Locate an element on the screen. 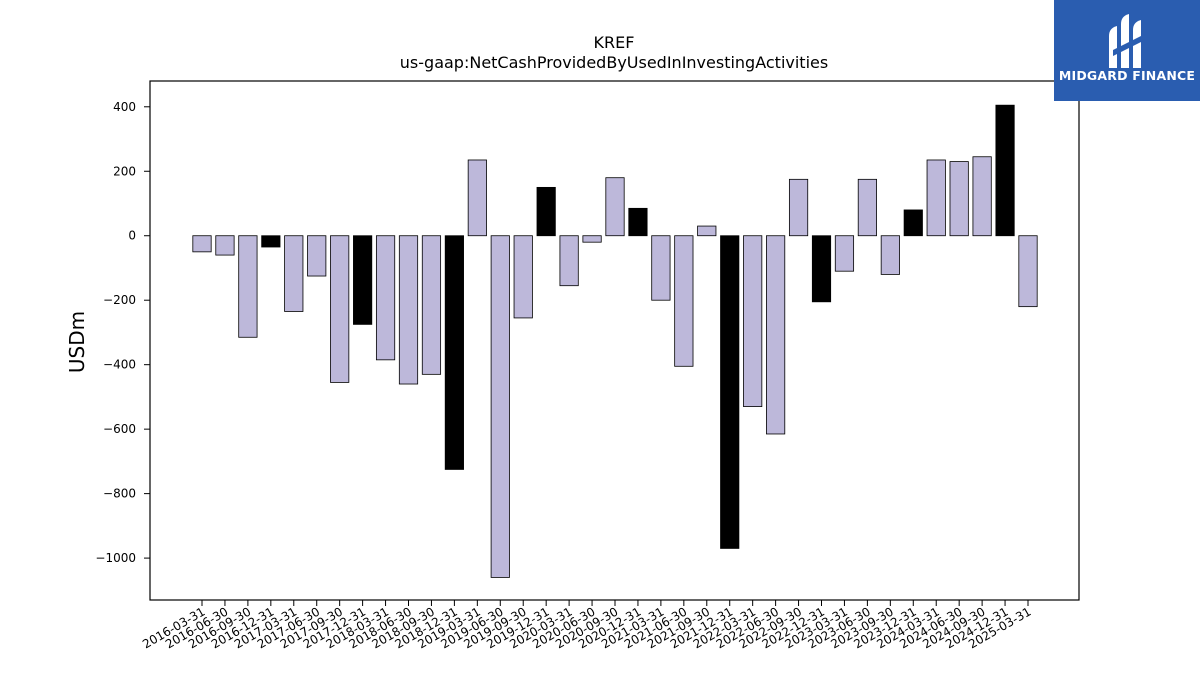 The width and height of the screenshot is (1200, 675). y-tick-label: −1000 is located at coordinates (115, 558).